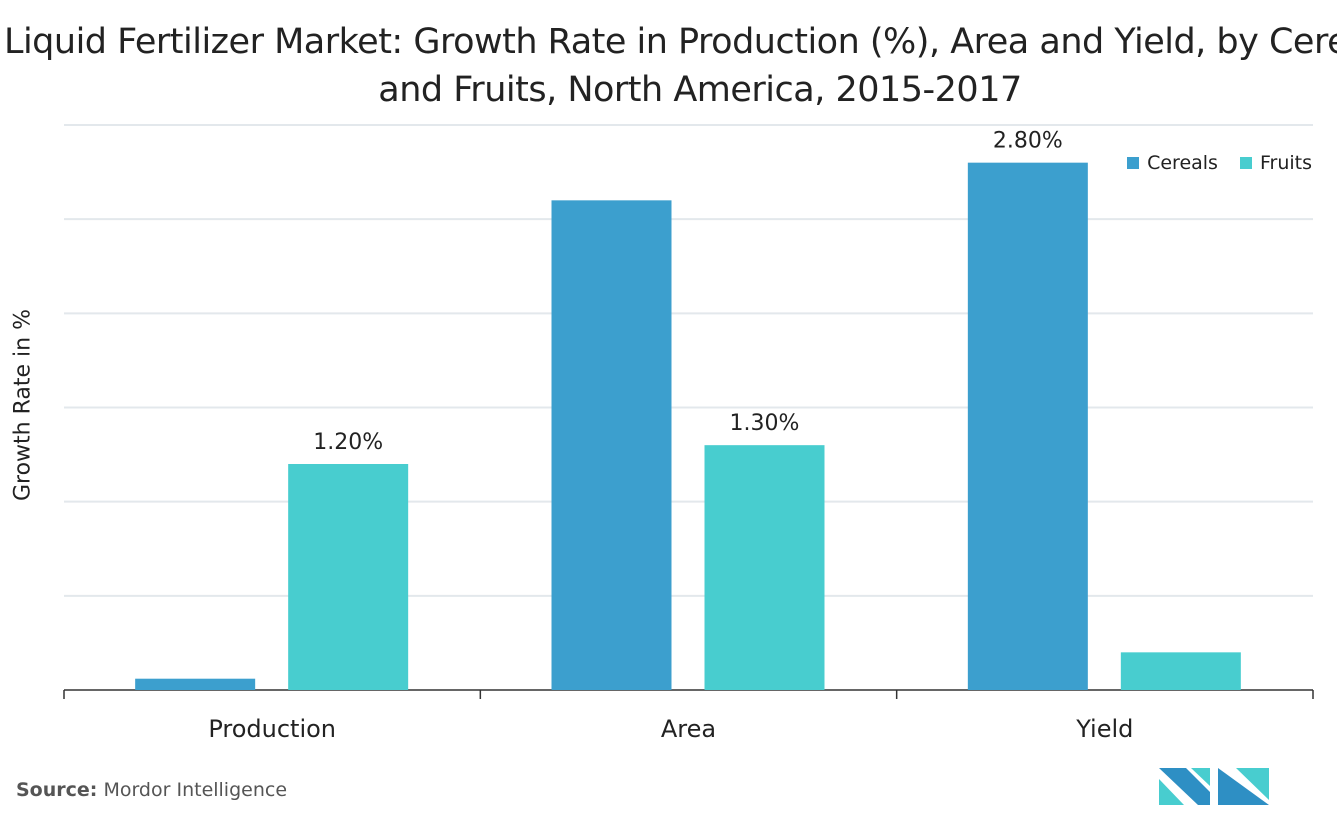 This screenshot has height=819, width=1337. Describe the element at coordinates (765, 423) in the screenshot. I see `data-label: 1.30%` at that location.